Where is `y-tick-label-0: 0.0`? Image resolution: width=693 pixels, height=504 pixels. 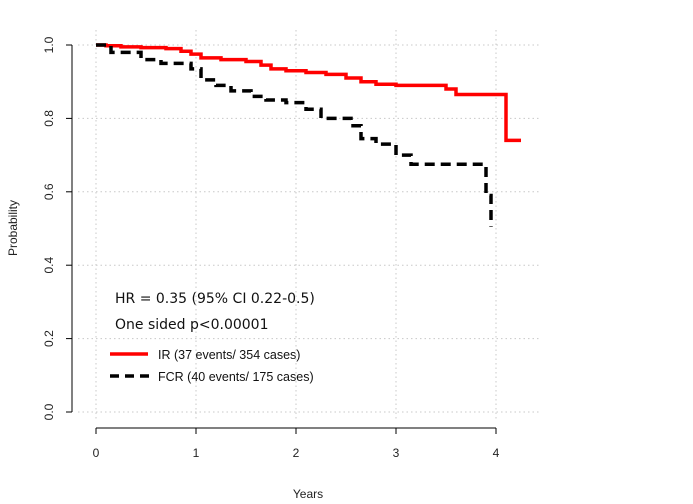 y-tick-label-0: 0.0 is located at coordinates (49, 411).